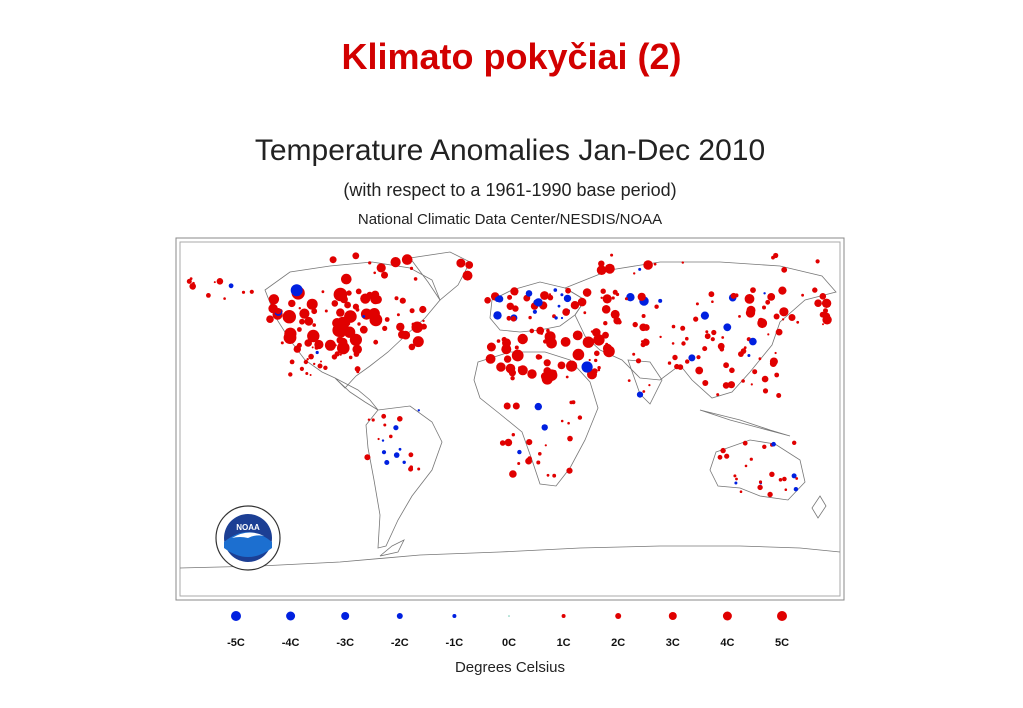 The height and width of the screenshot is (708, 1023). What do you see at coordinates (400, 643) in the screenshot?
I see `legend-item-label: -2C` at bounding box center [400, 643].